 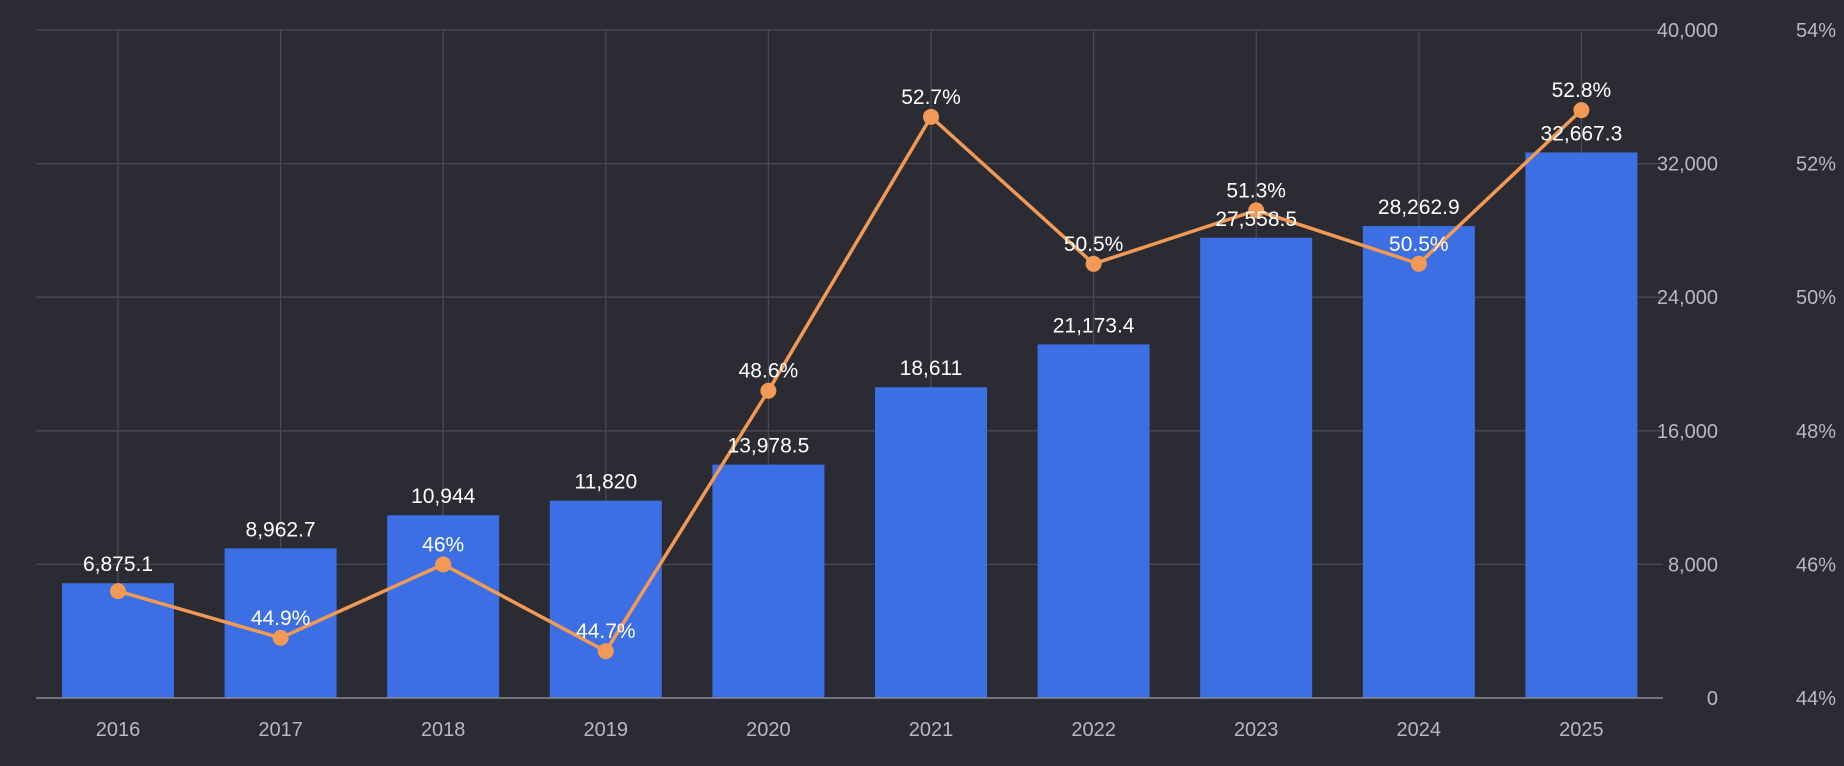 What do you see at coordinates (281, 618) in the screenshot?
I see `line-value-label: 44.9%` at bounding box center [281, 618].